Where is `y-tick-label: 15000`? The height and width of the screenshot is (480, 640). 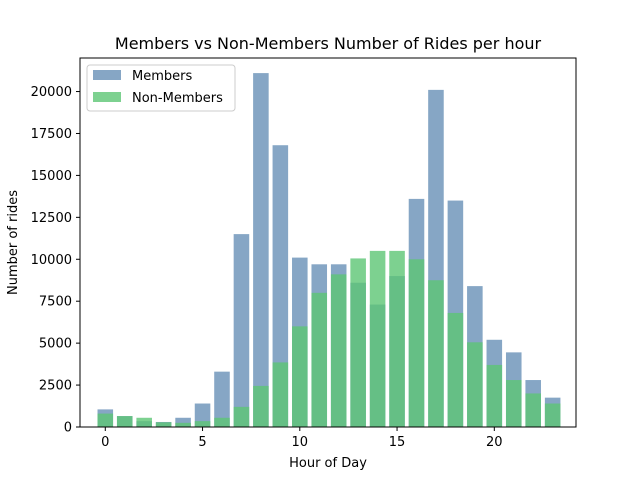
y-tick-label: 15000 is located at coordinates (51, 176).